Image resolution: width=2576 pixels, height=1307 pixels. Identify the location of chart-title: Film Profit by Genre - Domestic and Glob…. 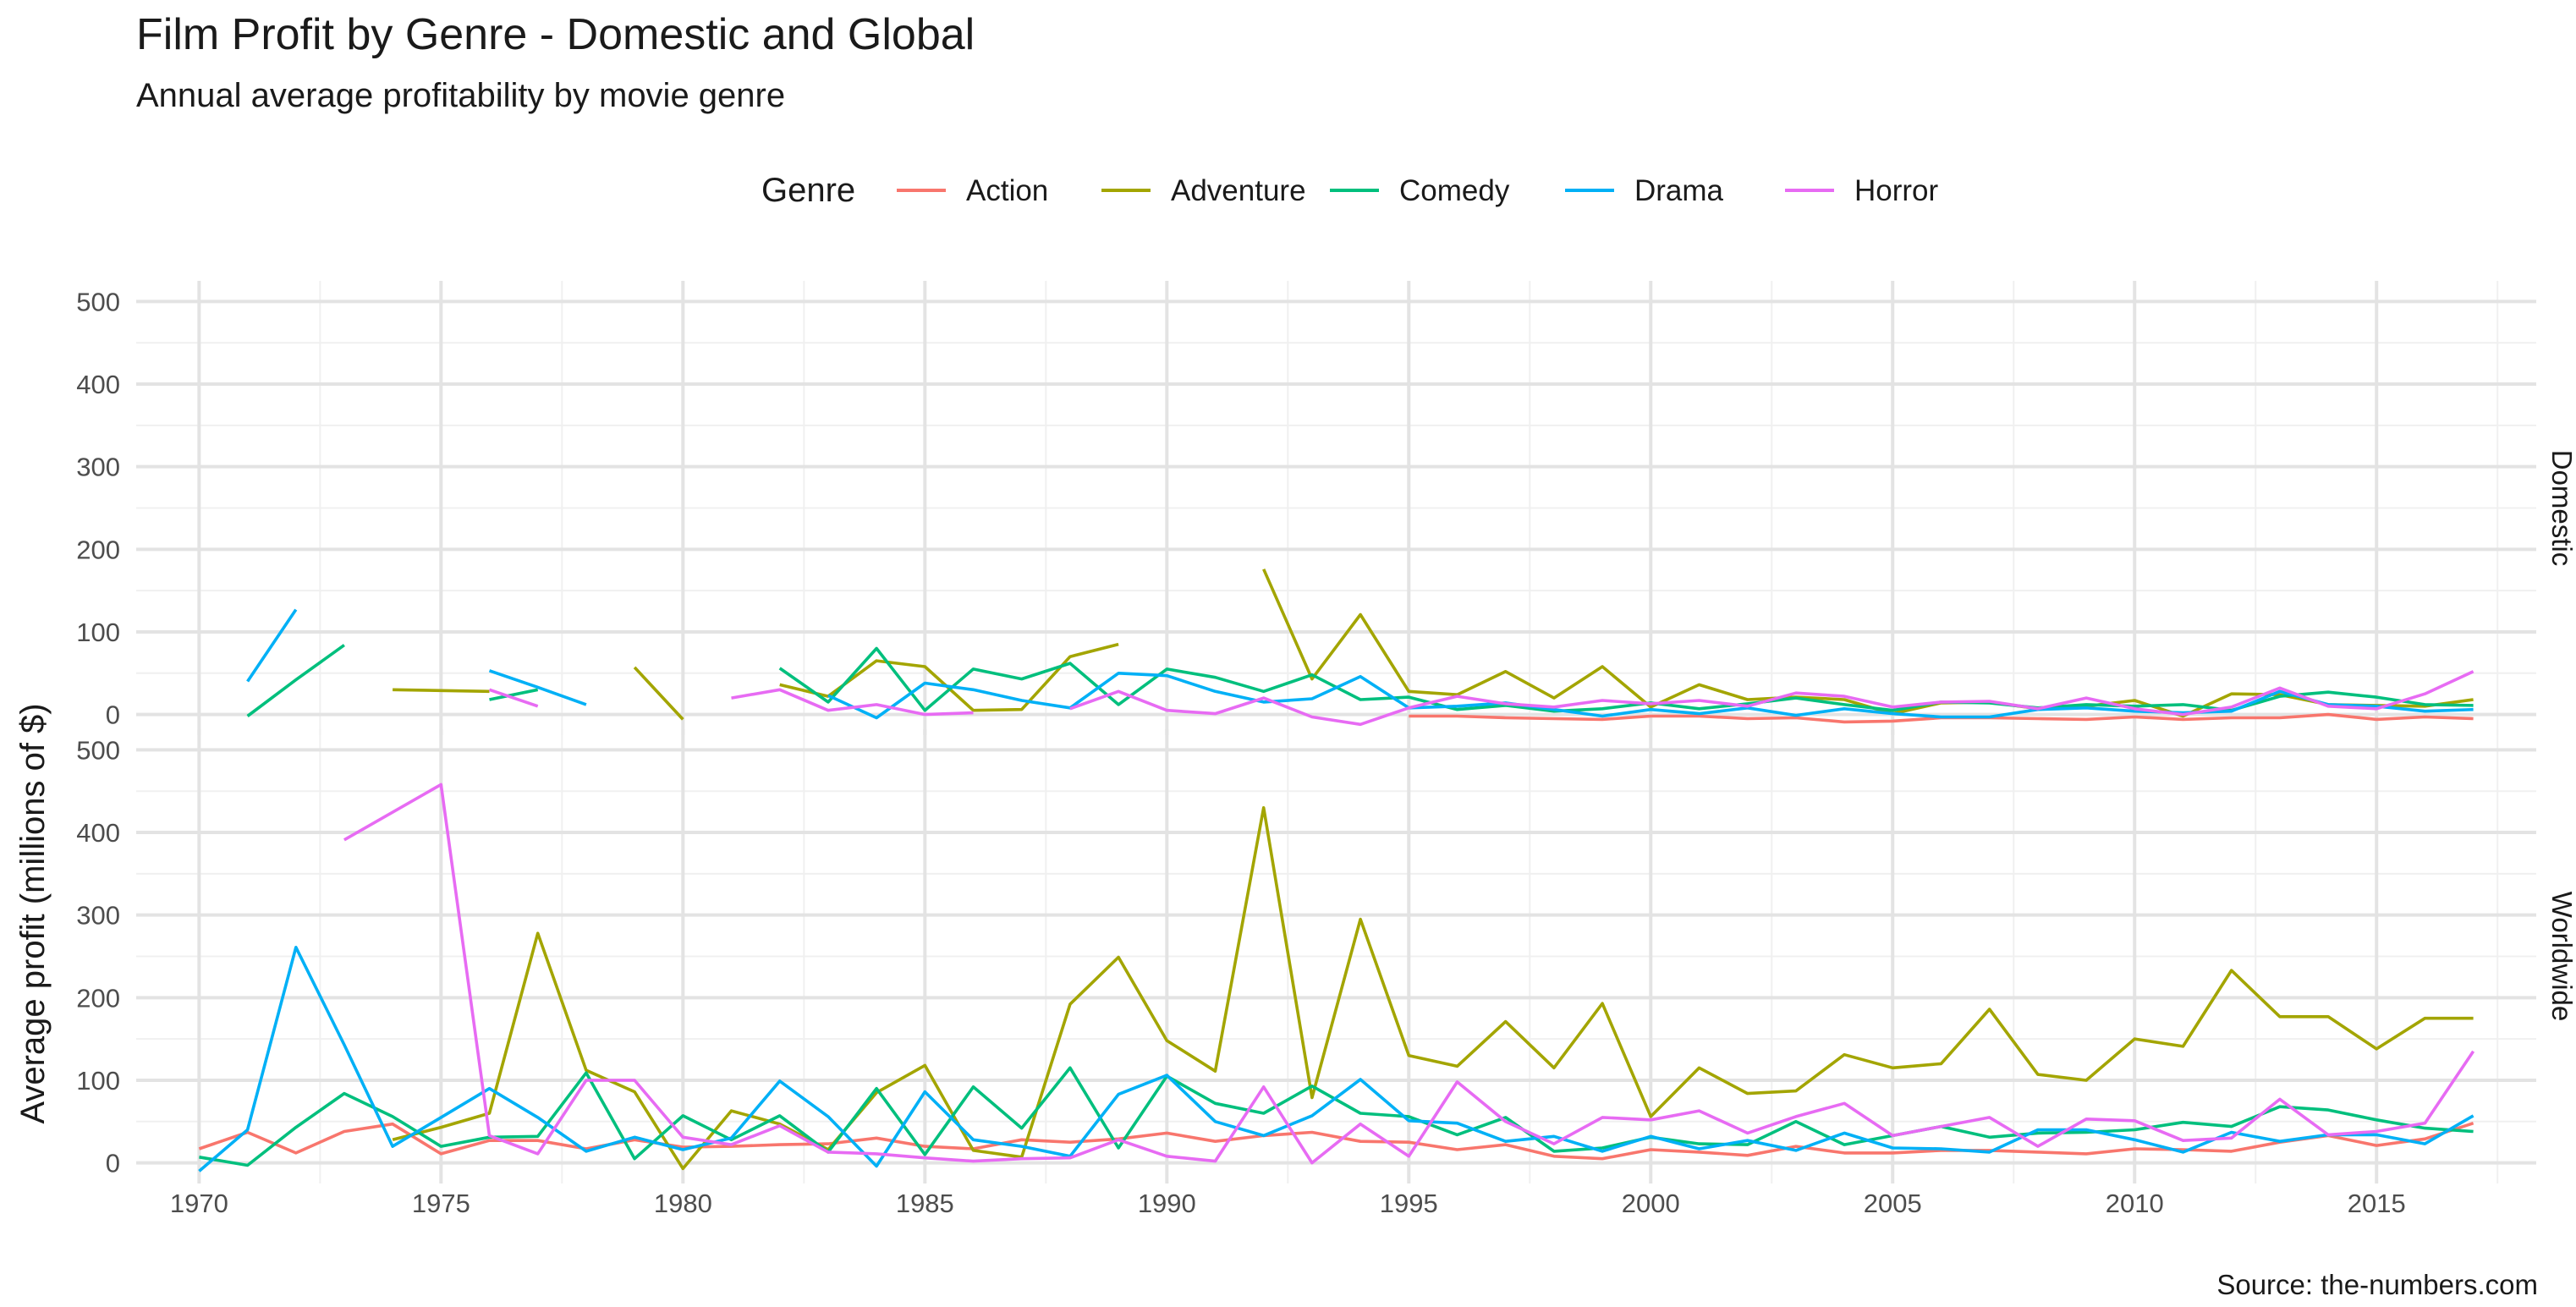
(555, 34).